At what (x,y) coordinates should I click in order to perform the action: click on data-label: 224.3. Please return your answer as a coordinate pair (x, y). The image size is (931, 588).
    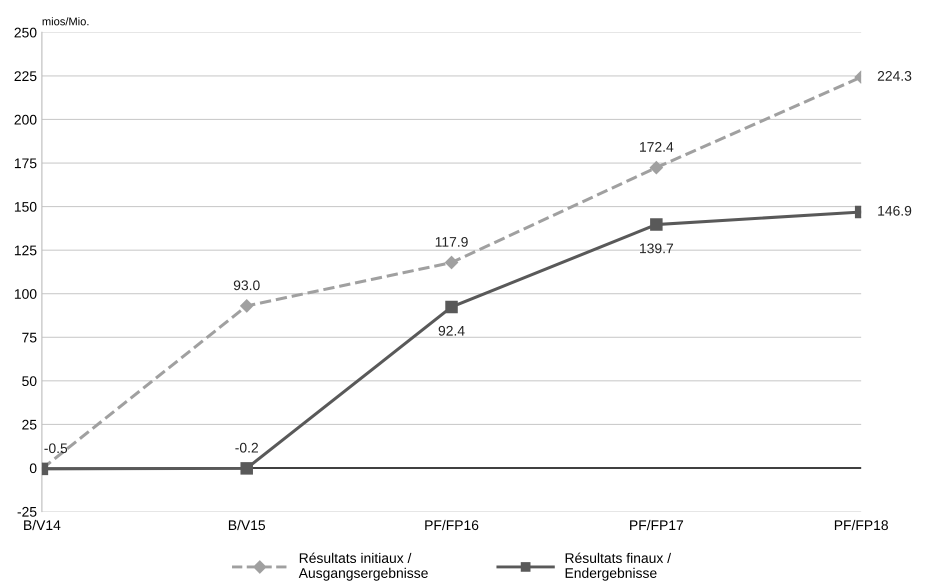
    Looking at the image, I should click on (895, 76).